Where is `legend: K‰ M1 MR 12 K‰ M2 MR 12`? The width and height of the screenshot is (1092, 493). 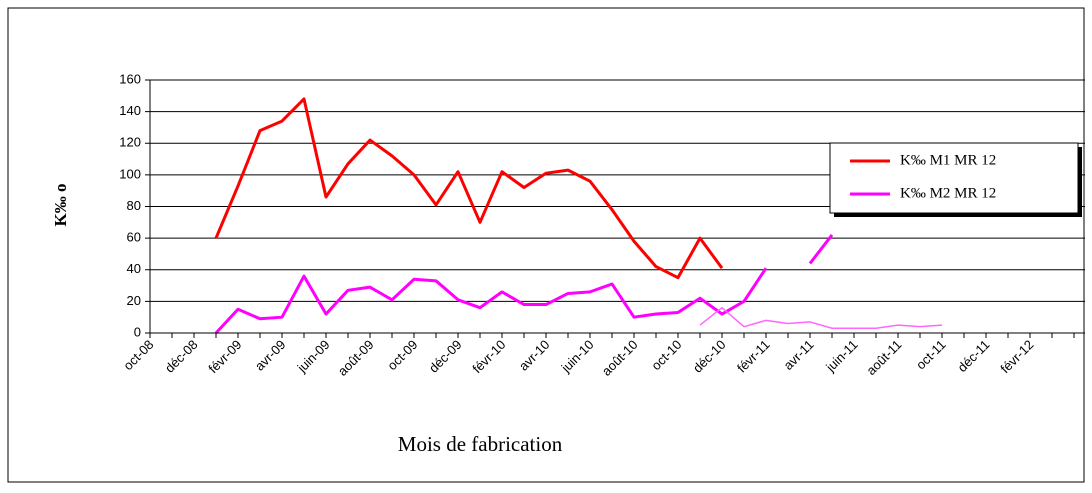
legend: K‰ M1 MR 12 K‰ M2 MR 12 is located at coordinates (955, 179).